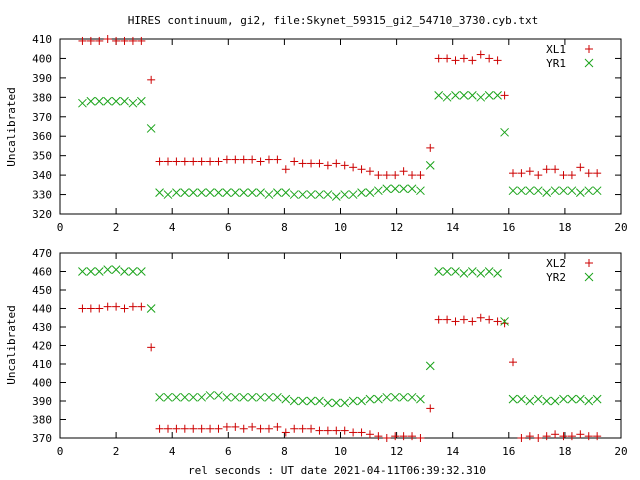 The image size is (640, 480). Describe the element at coordinates (570, 270) in the screenshot. I see `legend: XL2 YR2` at that location.